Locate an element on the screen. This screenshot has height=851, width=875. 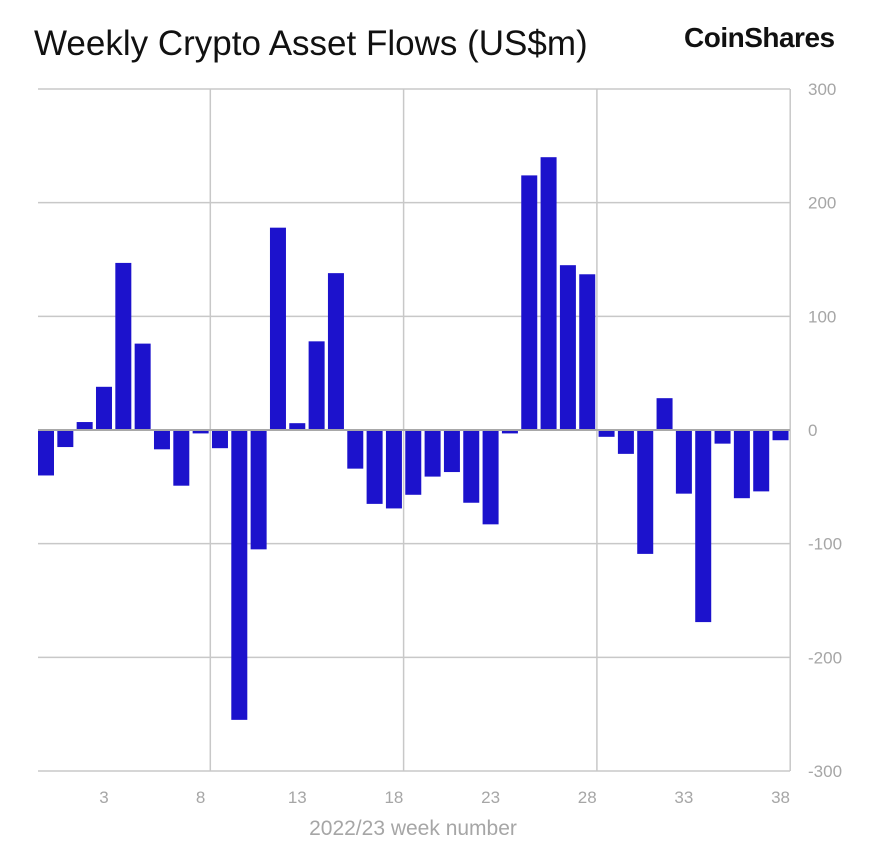
y-tick-label: 0 is located at coordinates (812, 430).